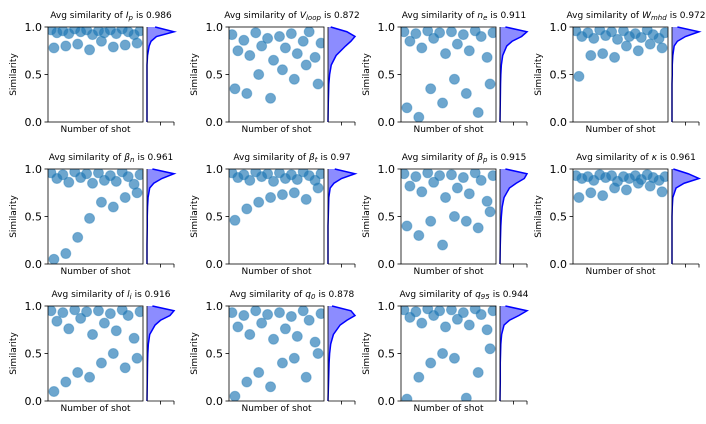  Describe the element at coordinates (127, 16) in the screenshot. I see `title-symbol: I` at that location.